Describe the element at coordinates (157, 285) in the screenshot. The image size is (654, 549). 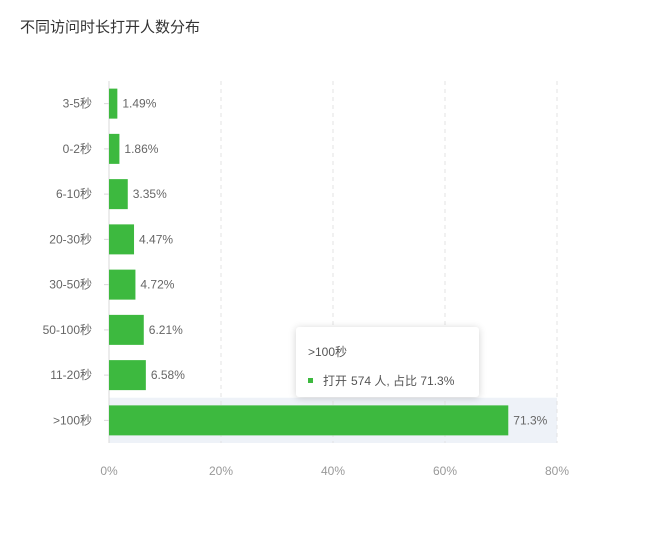
I see `bar-value-label: 4.72%` at that location.